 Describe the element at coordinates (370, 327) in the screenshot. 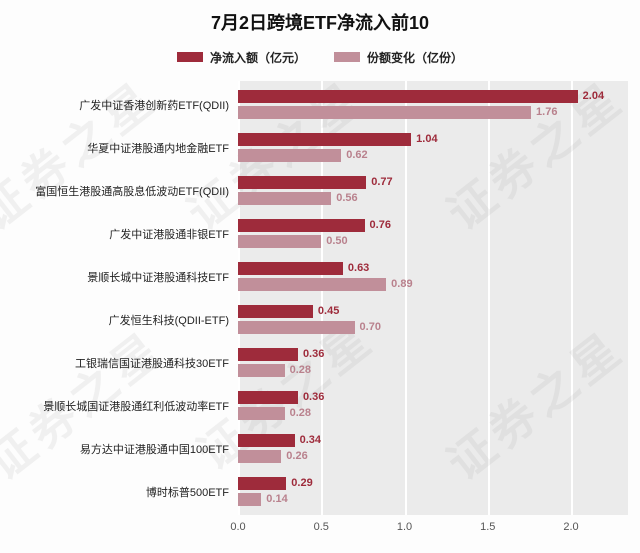

I see `share-change-value: 0.70` at that location.